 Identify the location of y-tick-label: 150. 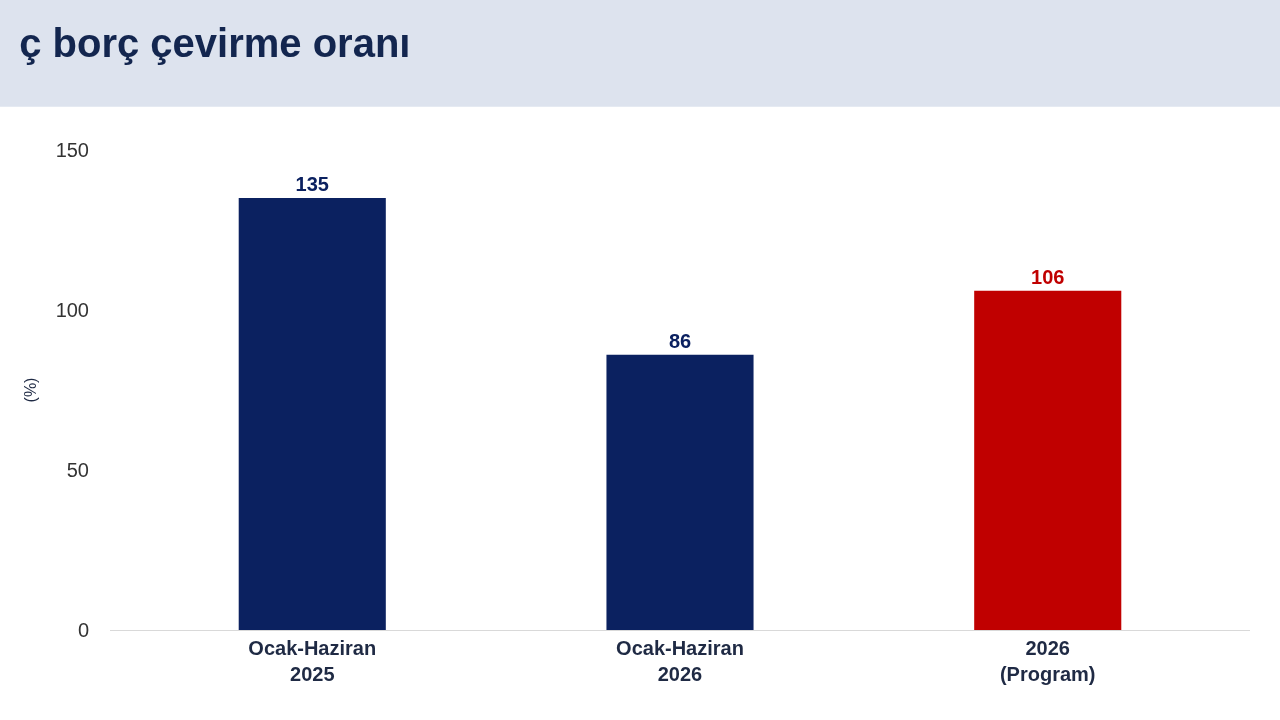
(72, 150).